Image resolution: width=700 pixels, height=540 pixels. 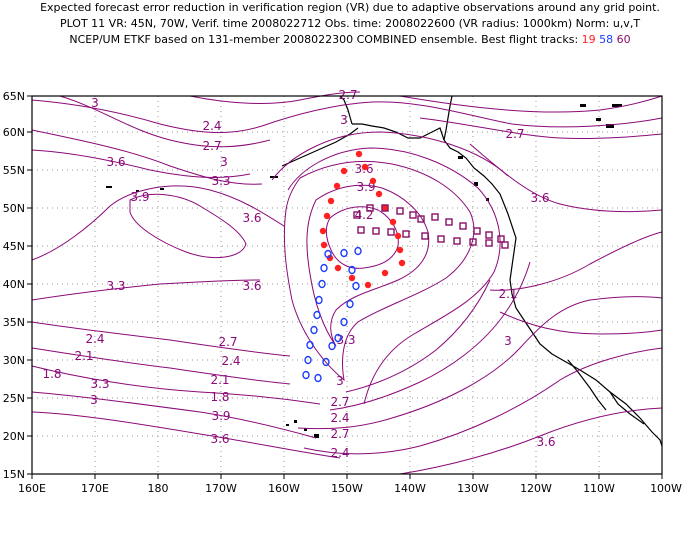 I want to click on x-tick-label: 160E, so click(x=32, y=488).